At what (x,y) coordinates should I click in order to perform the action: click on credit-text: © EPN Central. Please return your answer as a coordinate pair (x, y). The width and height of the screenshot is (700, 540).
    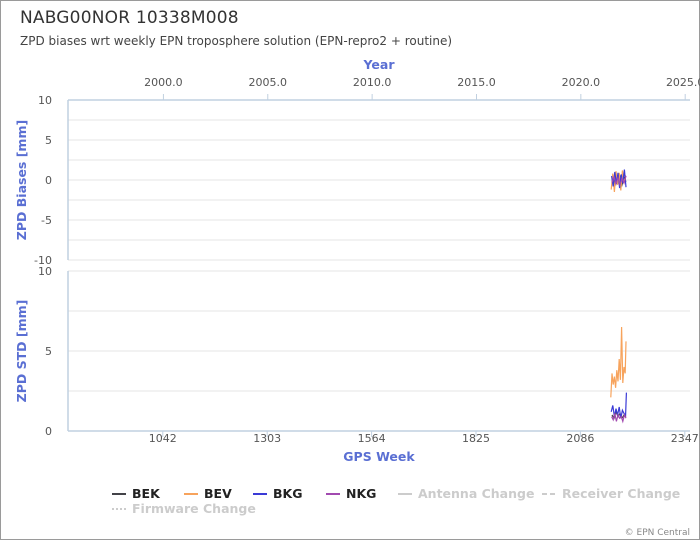
    Looking at the image, I should click on (657, 533).